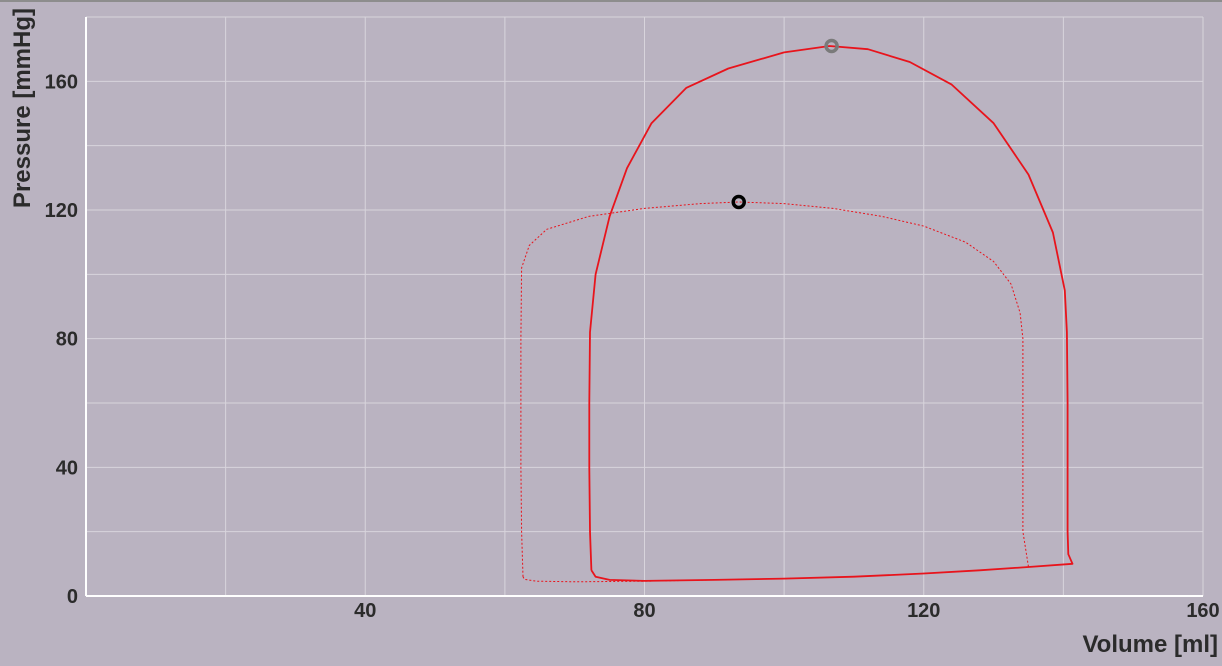 This screenshot has width=1222, height=666. Describe the element at coordinates (831, 46) in the screenshot. I see `reference-marker` at that location.